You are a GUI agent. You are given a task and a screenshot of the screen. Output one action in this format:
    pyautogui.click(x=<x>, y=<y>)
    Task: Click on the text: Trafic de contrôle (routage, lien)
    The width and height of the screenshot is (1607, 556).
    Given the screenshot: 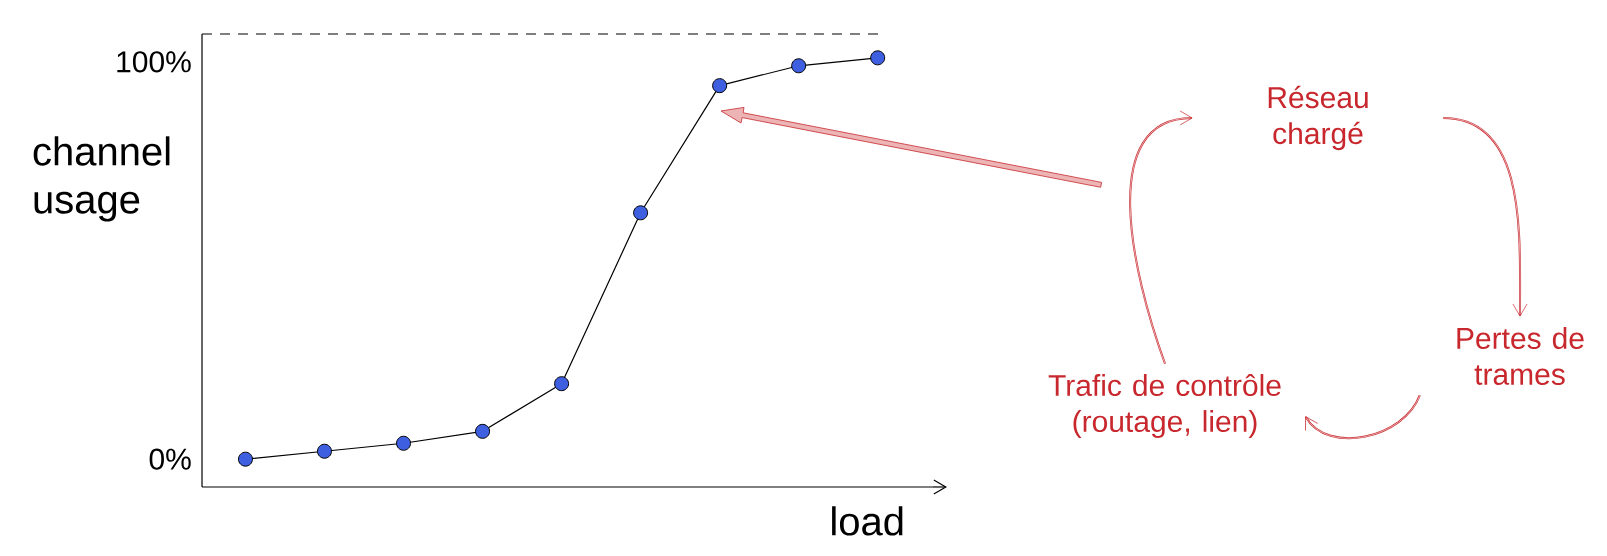 What is the action you would take?
    pyautogui.click(x=1164, y=406)
    